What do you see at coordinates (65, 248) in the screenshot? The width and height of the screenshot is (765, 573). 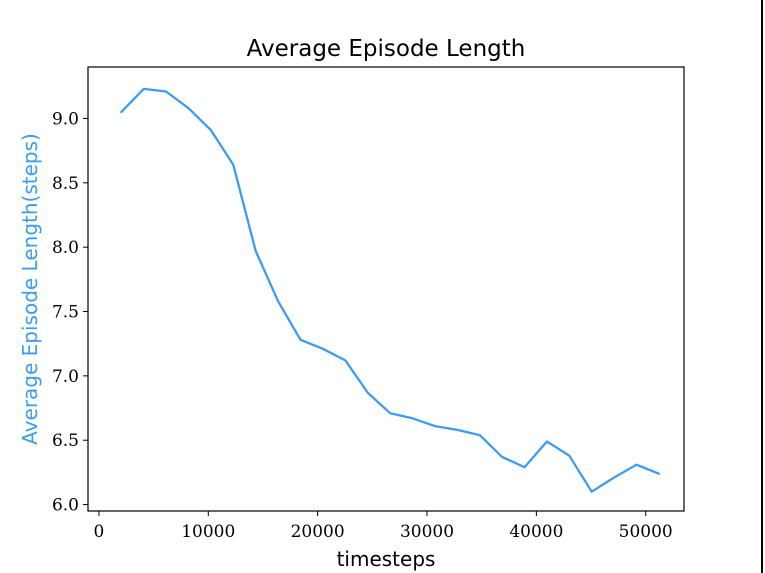 I see `y-tick-label: 8.0` at bounding box center [65, 248].